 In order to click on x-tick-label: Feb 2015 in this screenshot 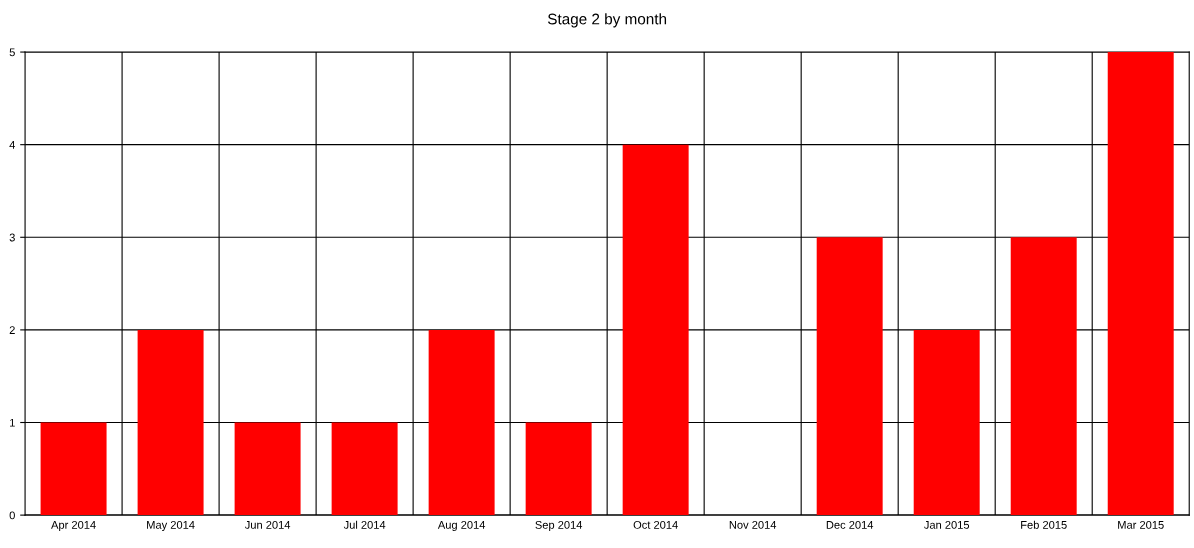, I will do `click(1044, 524)`.